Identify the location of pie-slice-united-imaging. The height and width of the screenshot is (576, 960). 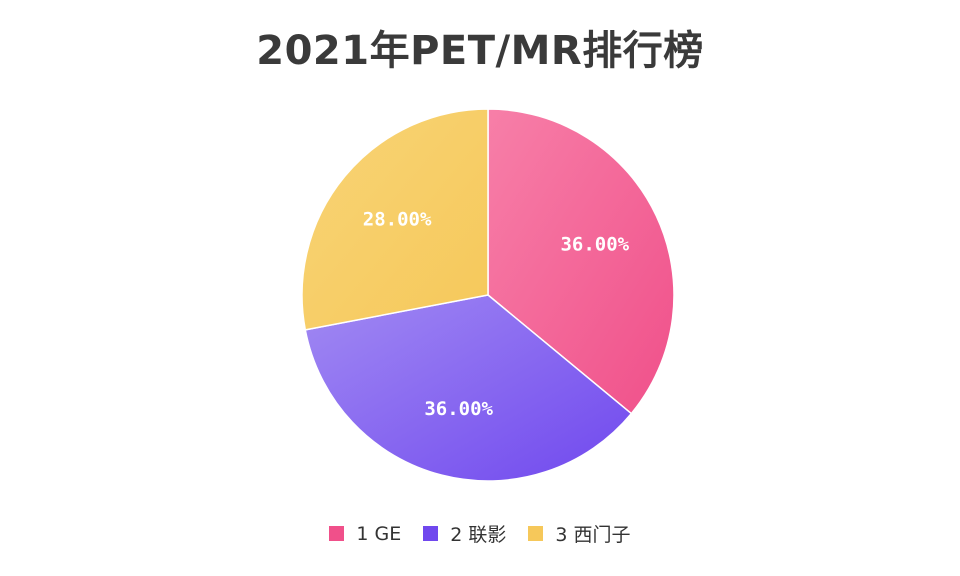
(468, 388).